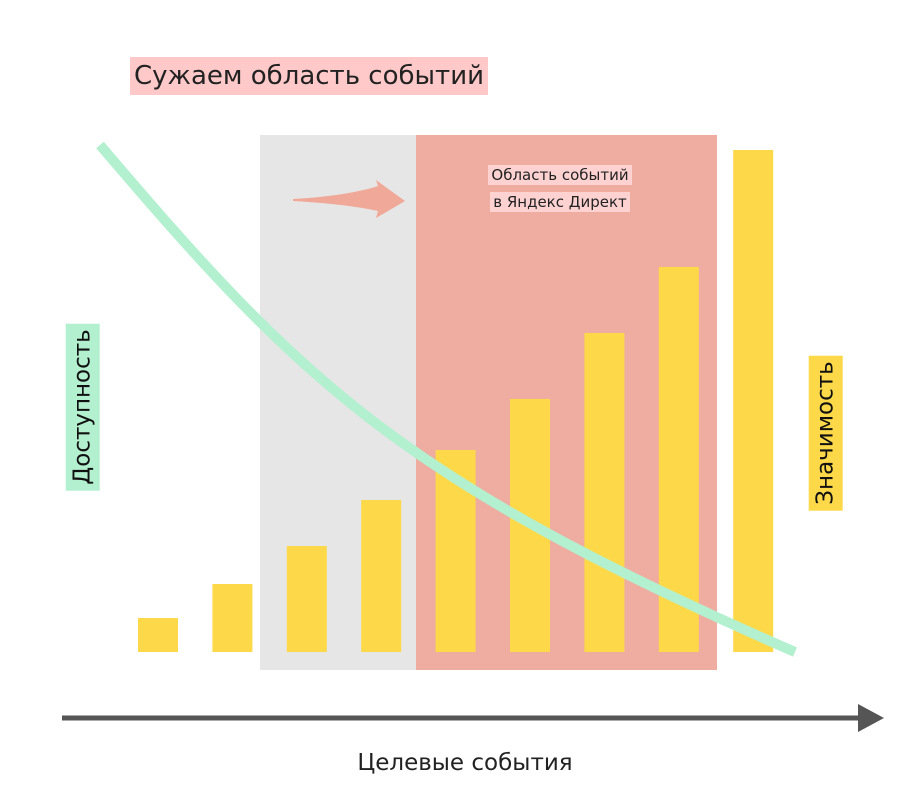 Image resolution: width=923 pixels, height=809 pixels. What do you see at coordinates (82, 407) in the screenshot?
I see `availability-label: Доступность` at bounding box center [82, 407].